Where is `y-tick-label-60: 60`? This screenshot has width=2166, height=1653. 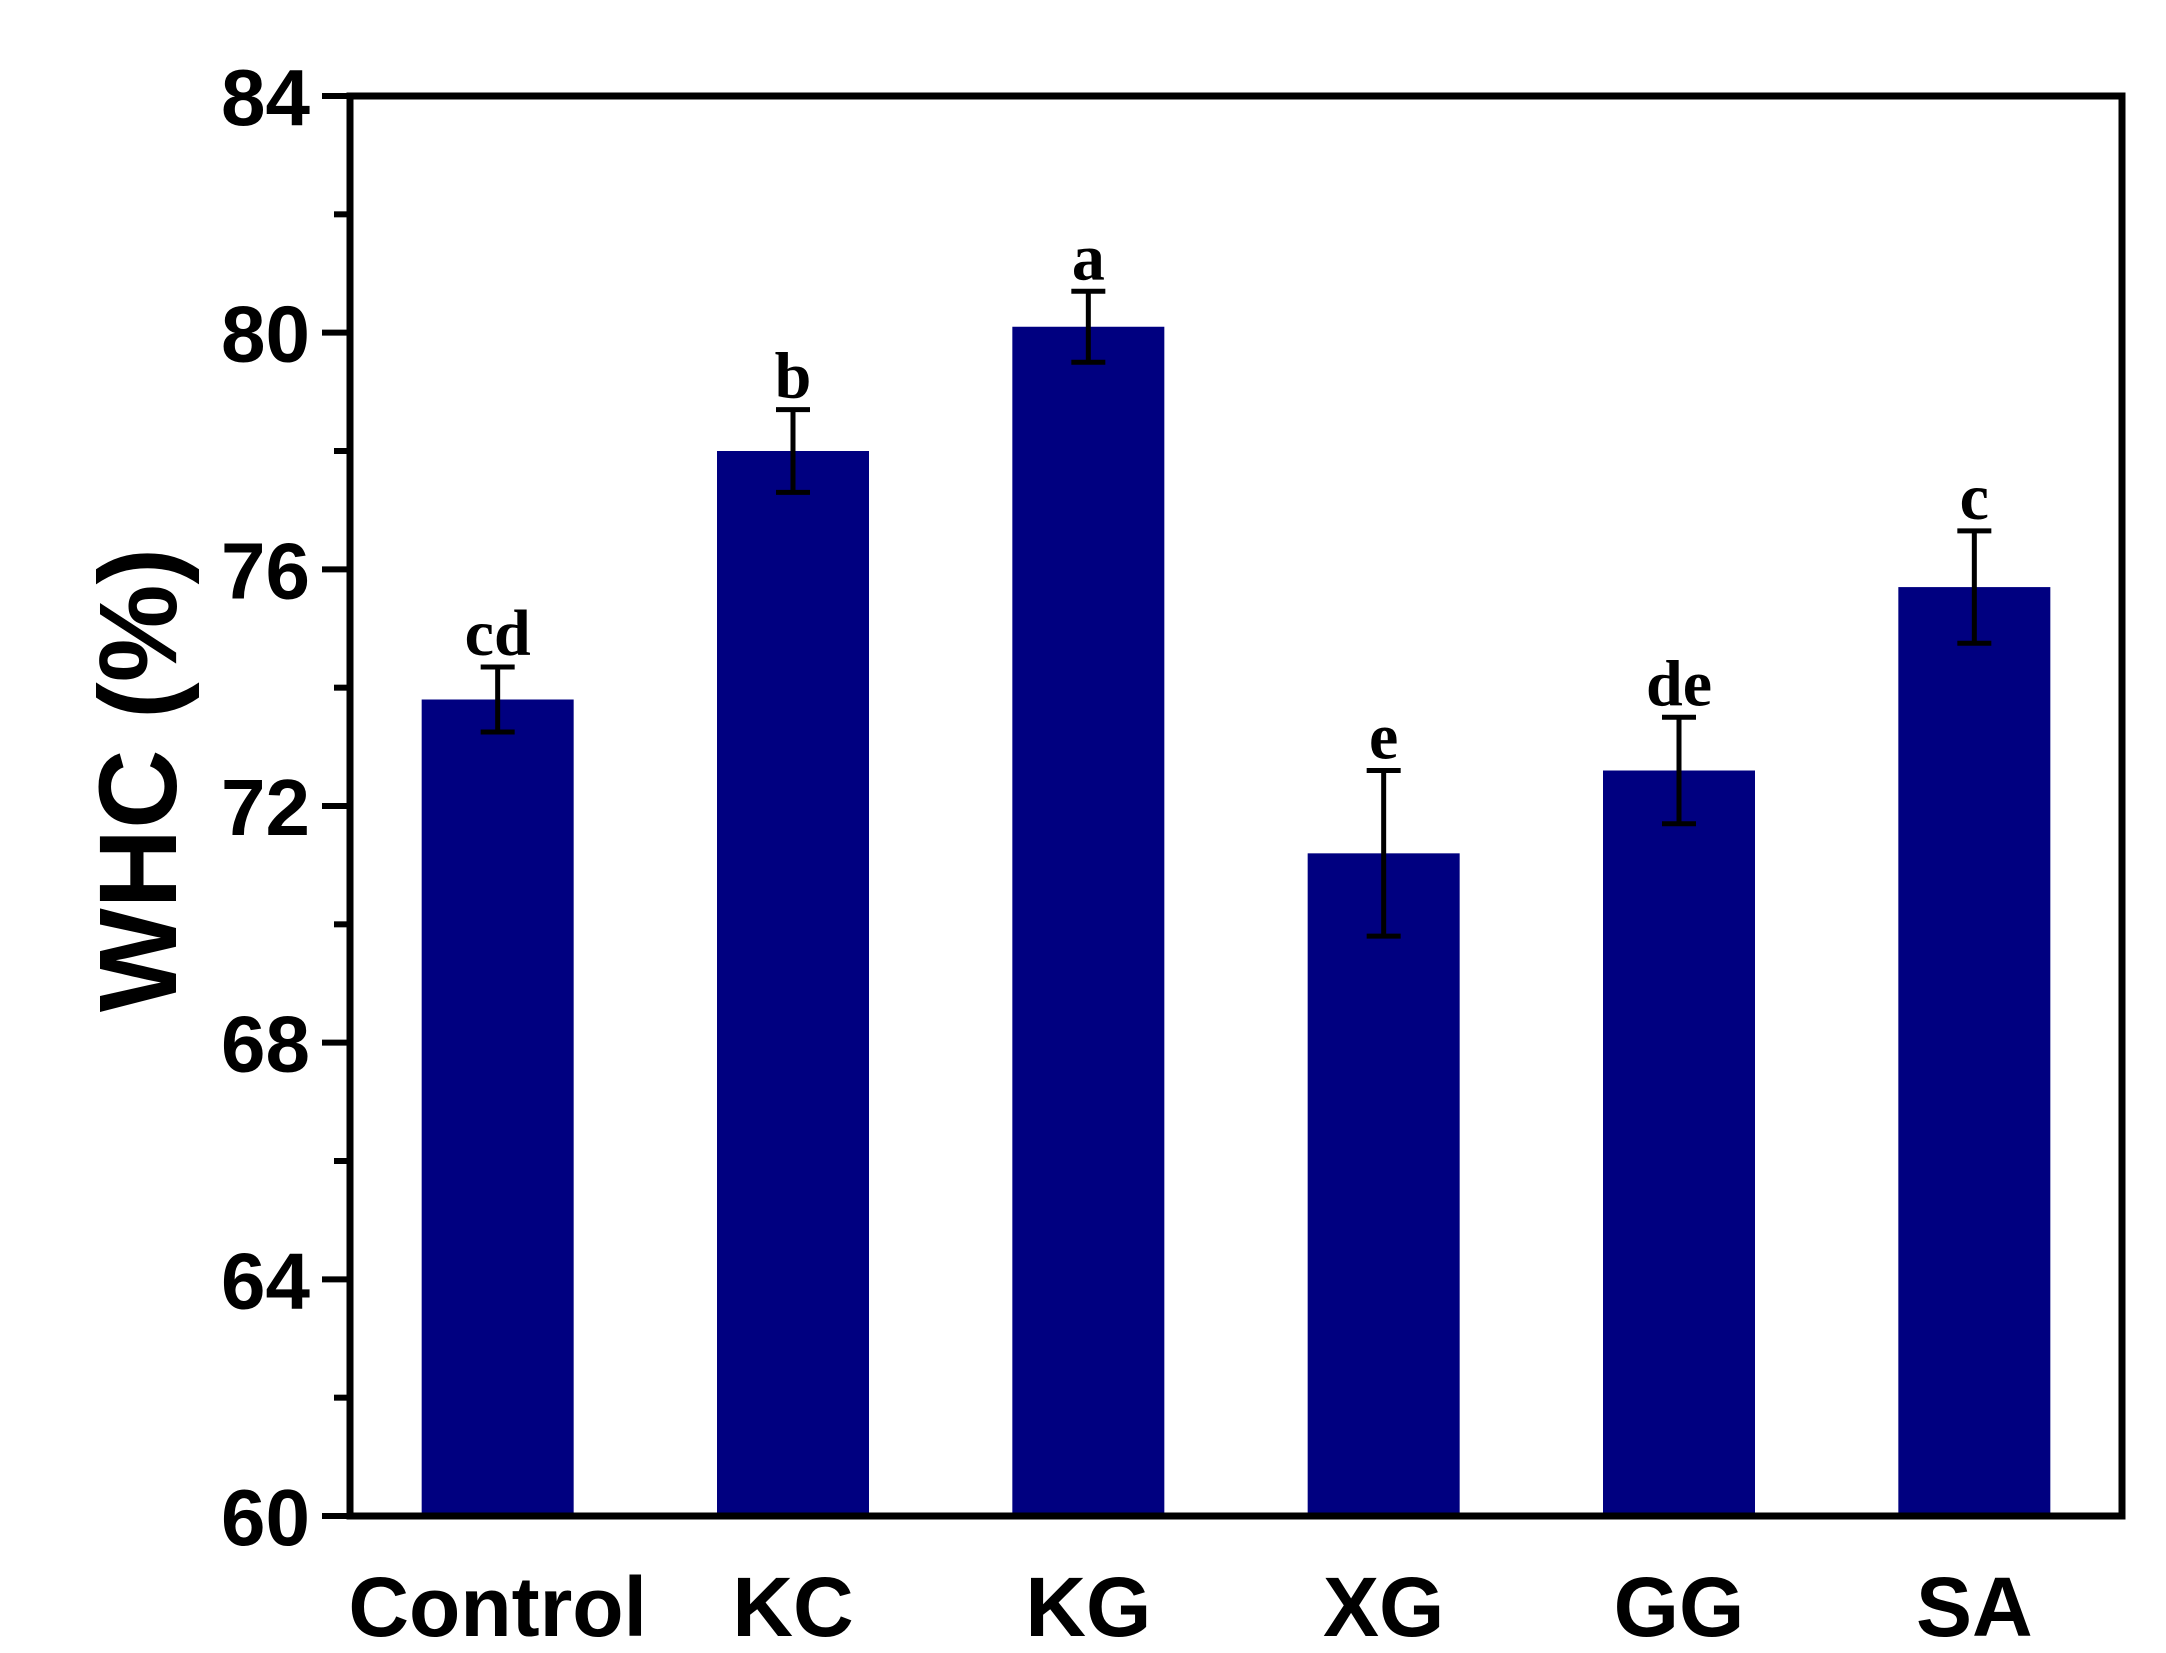 y-tick-label-60: 60 is located at coordinates (265, 1517).